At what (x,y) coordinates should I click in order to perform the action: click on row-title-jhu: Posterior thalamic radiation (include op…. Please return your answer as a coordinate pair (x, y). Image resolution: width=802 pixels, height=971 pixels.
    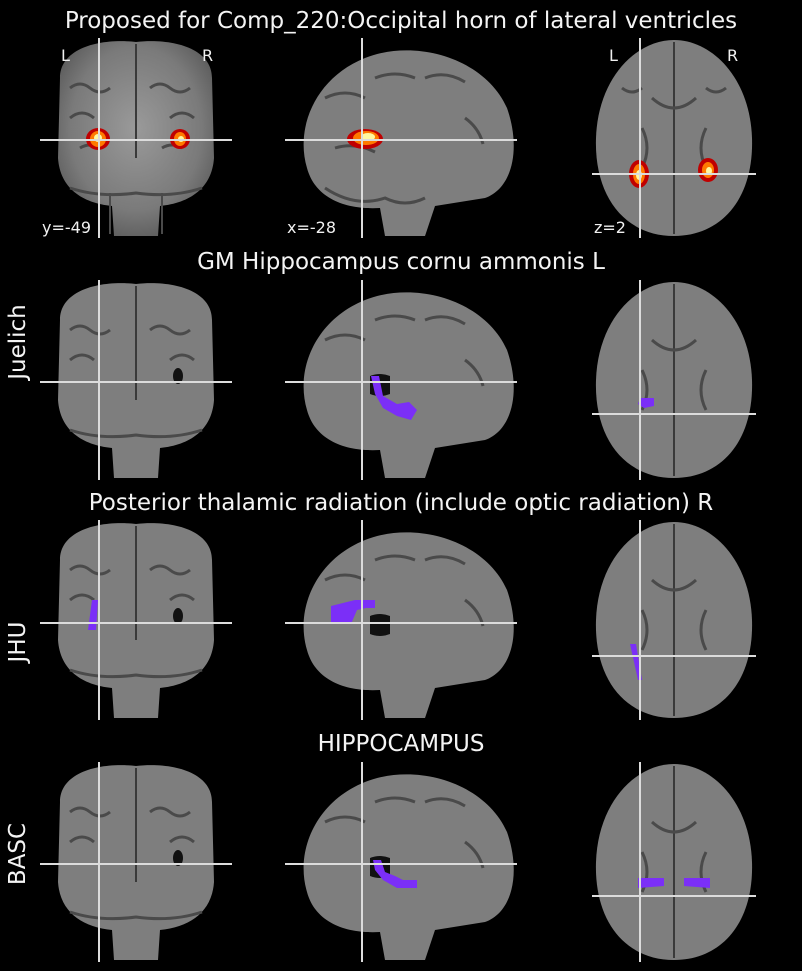
    Looking at the image, I should click on (401, 503).